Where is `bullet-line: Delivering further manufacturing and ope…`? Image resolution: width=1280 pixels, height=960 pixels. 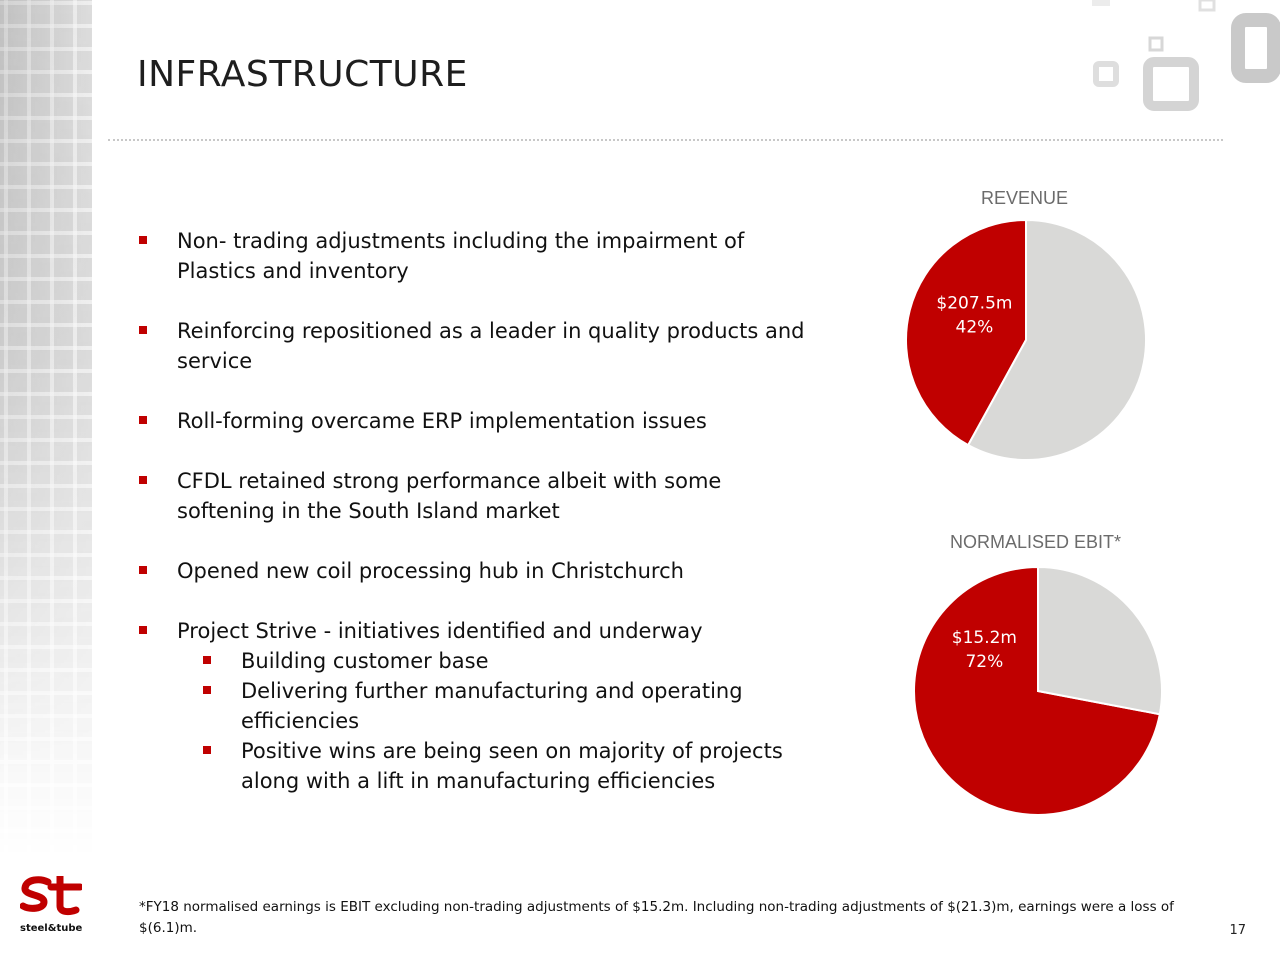
bullet-line: Delivering further manufacturing and ope… is located at coordinates (492, 691).